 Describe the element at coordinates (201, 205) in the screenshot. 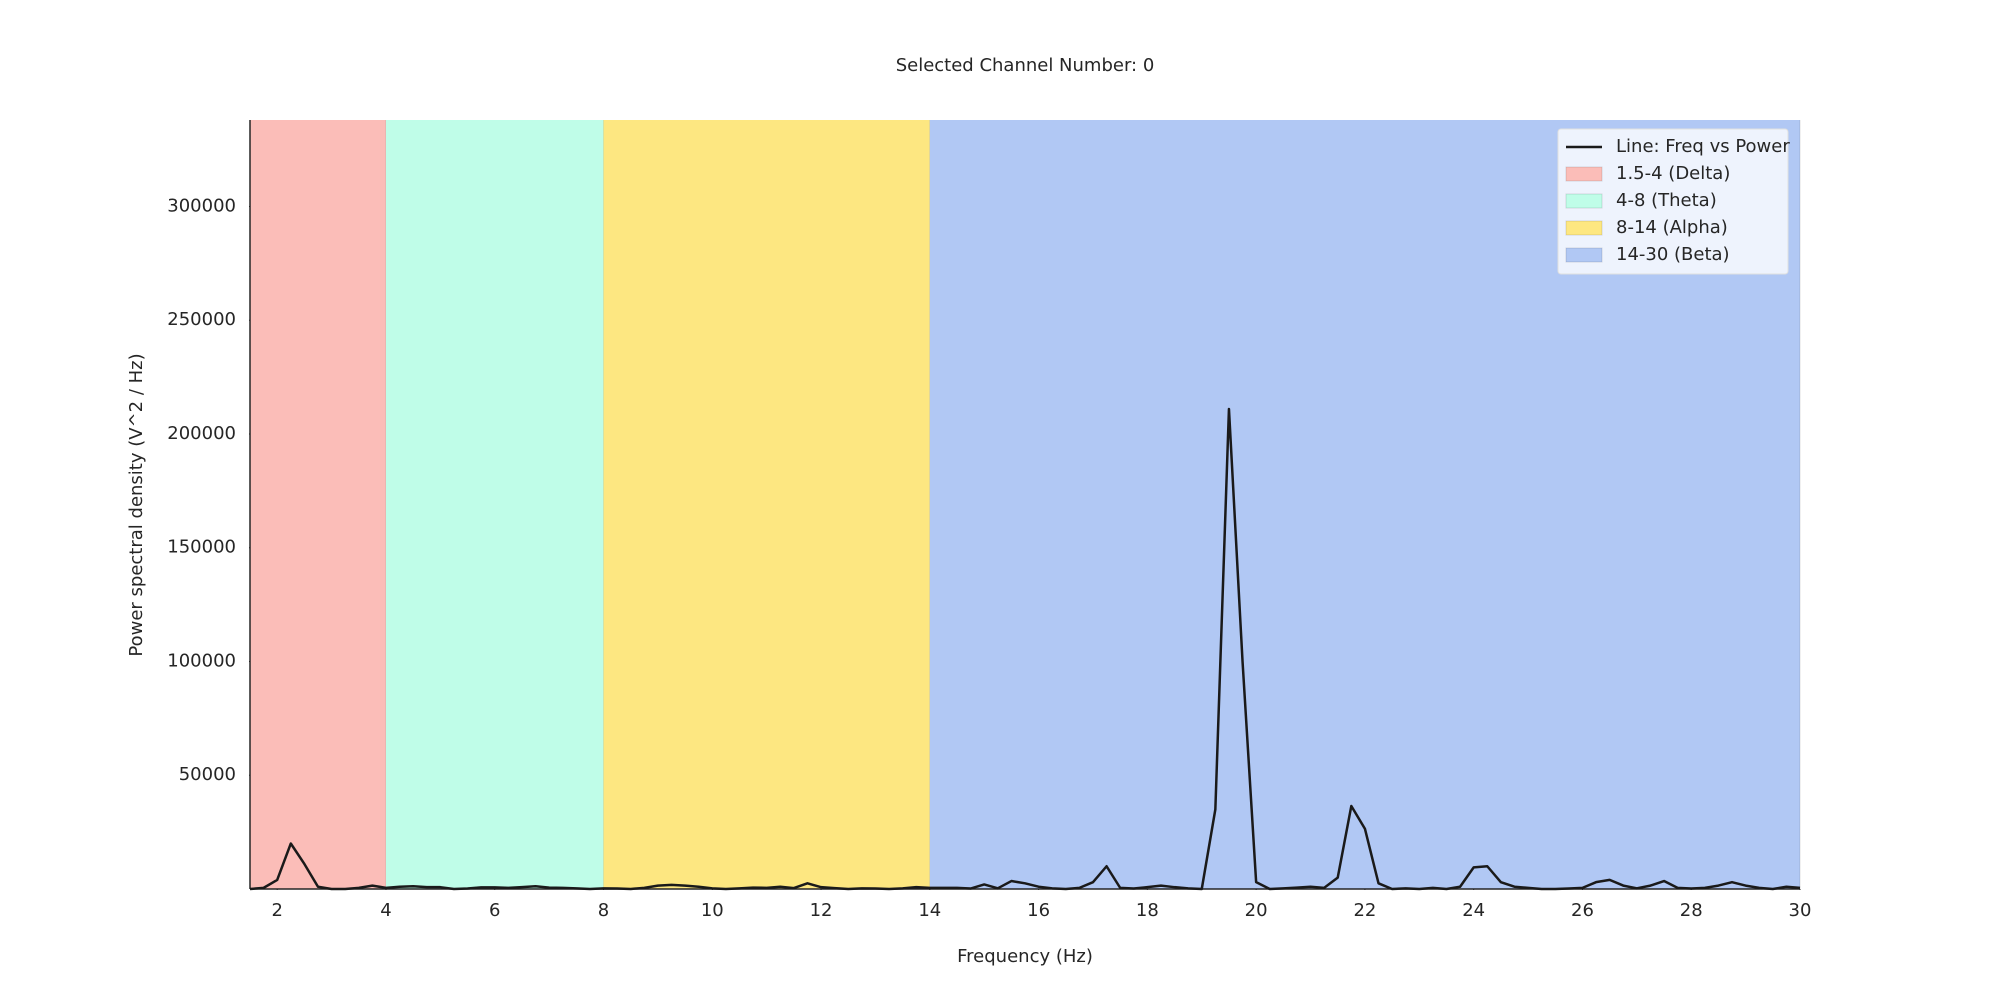

I see `y-tick-label: 300000` at that location.